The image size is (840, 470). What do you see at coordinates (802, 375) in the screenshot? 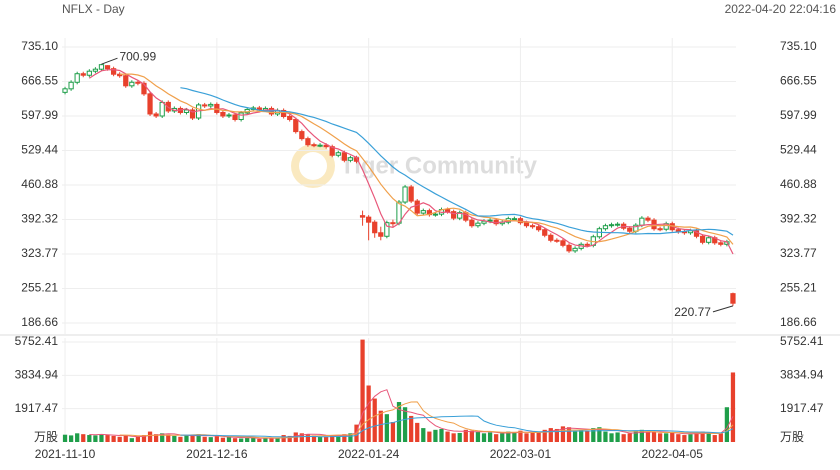
I see `volume-tick-label-right: 3834.94` at bounding box center [802, 375].